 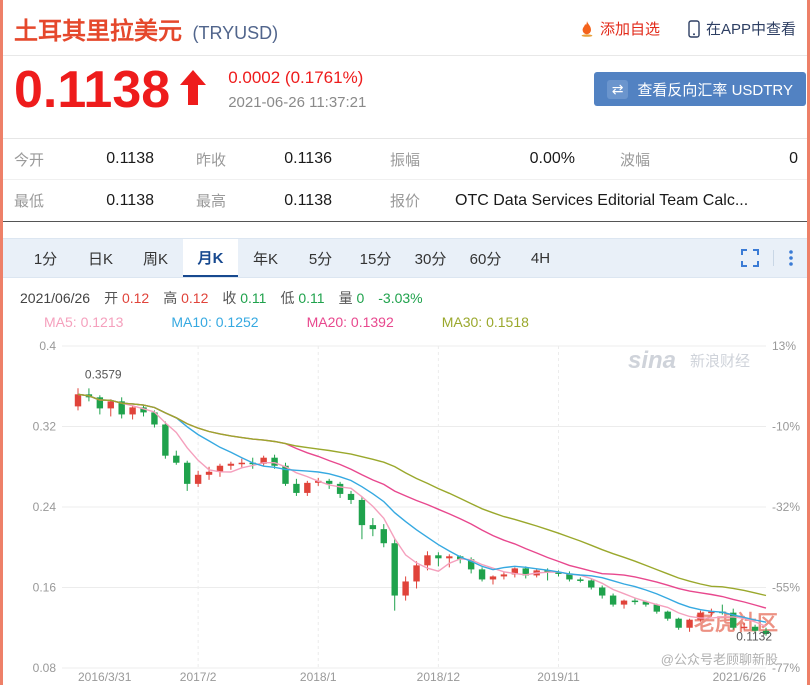 I want to click on quote-timestamp: 2021-06-26 11:37:21, so click(x=297, y=102).